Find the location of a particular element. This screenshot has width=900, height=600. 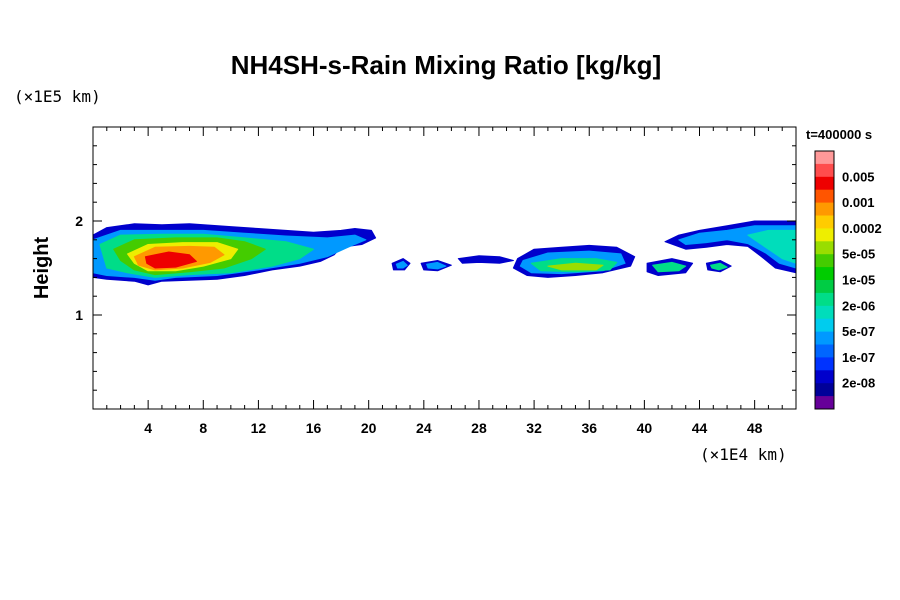

colorbar-label: 5e-07 is located at coordinates (858, 331).